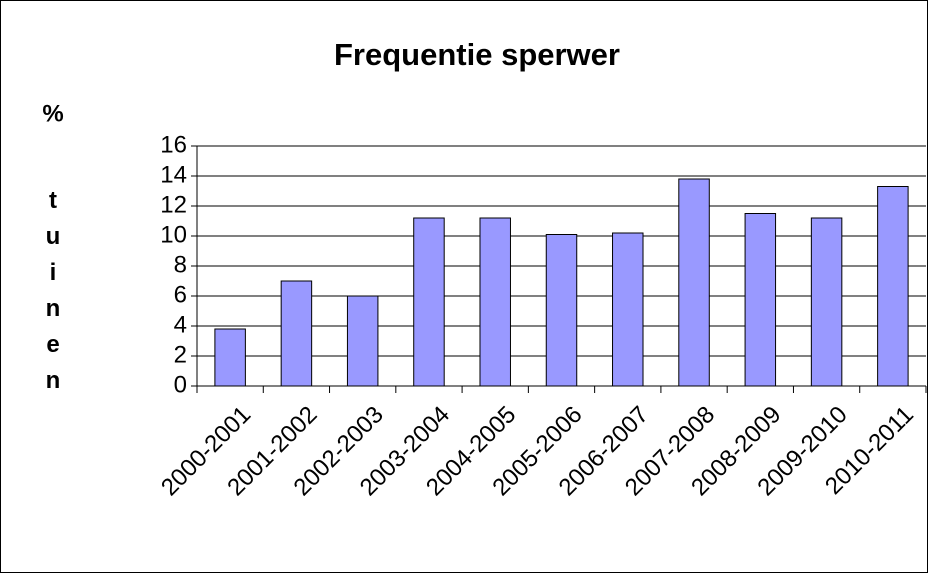  What do you see at coordinates (180, 384) in the screenshot?
I see `y-tick-label: 0` at bounding box center [180, 384].